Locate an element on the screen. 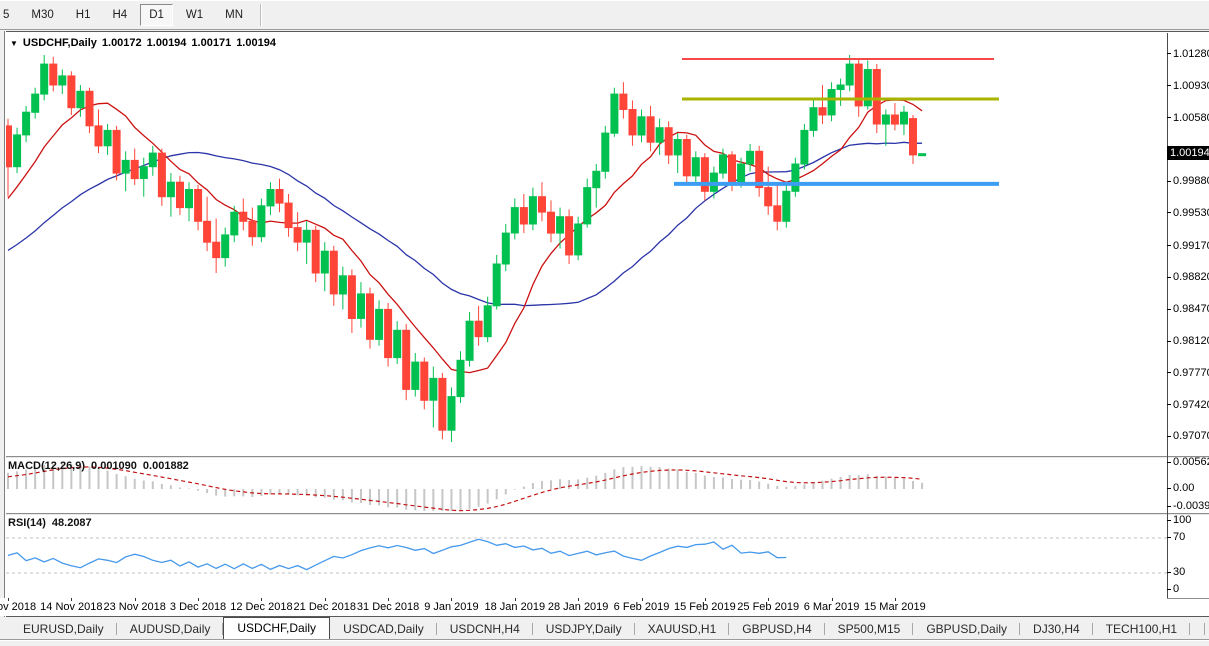 This screenshot has width=1209, height=646. price-axis-label: 0.97770 is located at coordinates (1188, 373).